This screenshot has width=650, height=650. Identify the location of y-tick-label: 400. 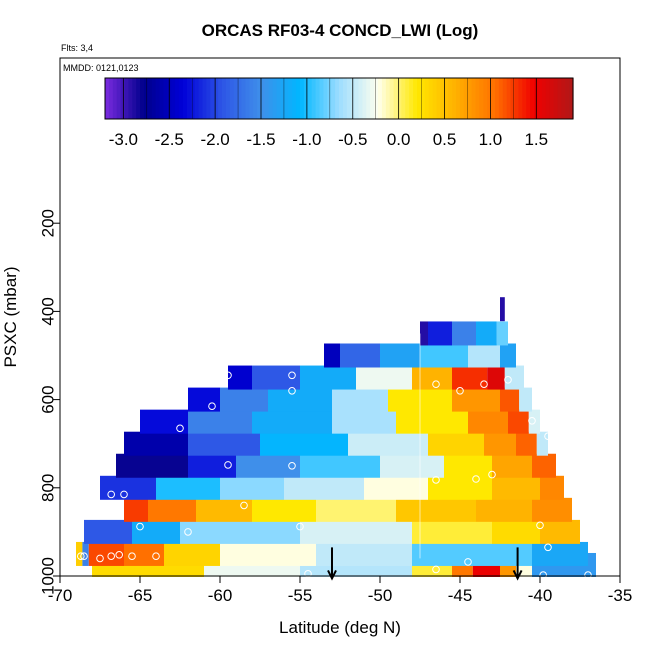
(48, 311).